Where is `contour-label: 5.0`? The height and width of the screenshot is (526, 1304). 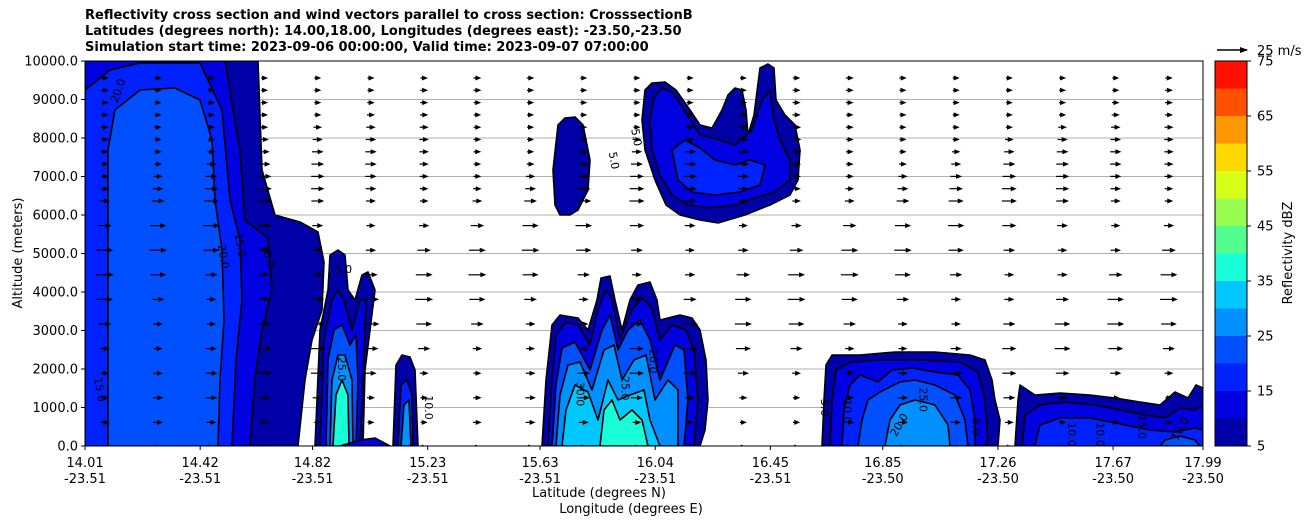 contour-label: 5.0 is located at coordinates (614, 160).